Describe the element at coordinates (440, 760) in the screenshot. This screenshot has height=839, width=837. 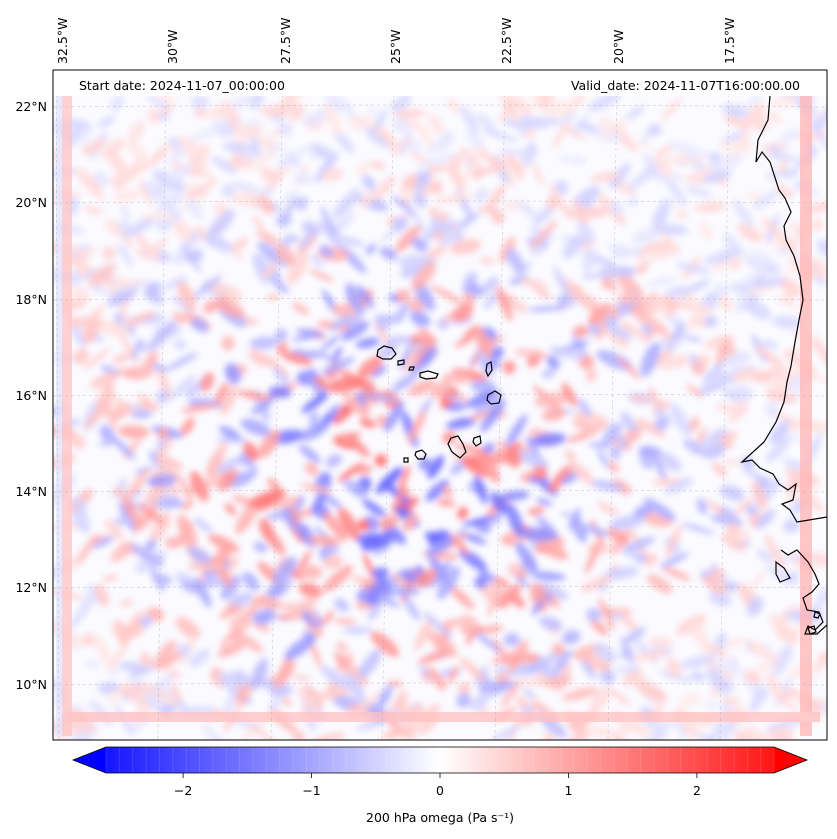
I see `colorbar-gradient` at that location.